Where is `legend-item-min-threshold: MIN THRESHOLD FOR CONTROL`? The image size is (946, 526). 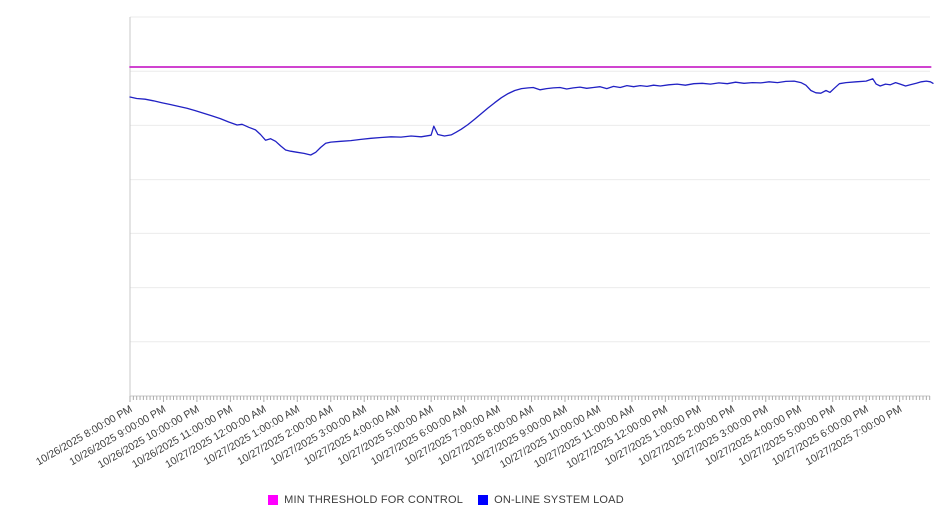
legend-item-min-threshold: MIN THRESHOLD FOR CONTROL is located at coordinates (365, 500).